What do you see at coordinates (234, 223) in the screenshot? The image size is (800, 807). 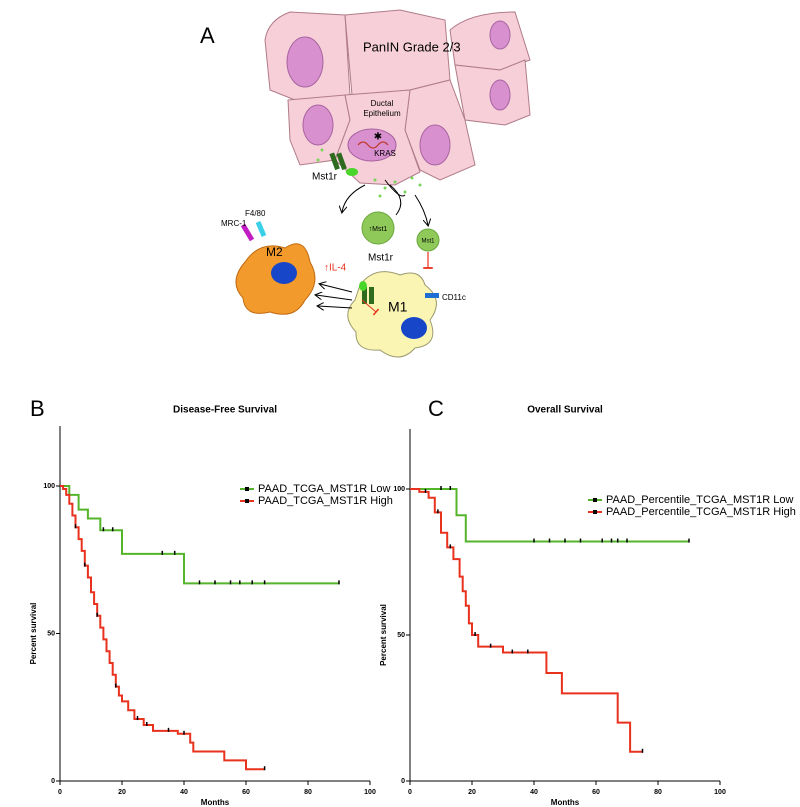 I see `marker-label: MRC-1` at bounding box center [234, 223].